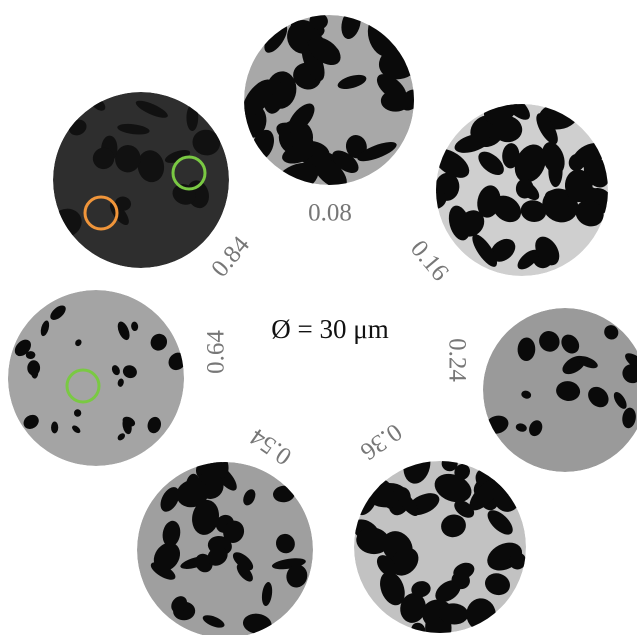  What do you see at coordinates (456, 360) in the screenshot?
I see `sample-label: 0.24` at bounding box center [456, 360].